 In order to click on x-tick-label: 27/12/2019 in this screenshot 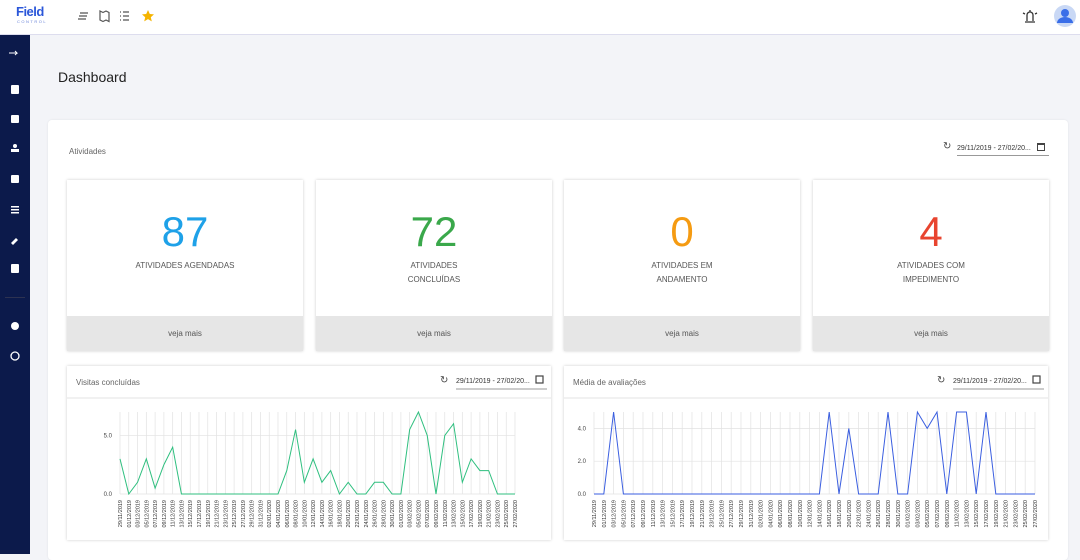, I will do `click(732, 514)`.